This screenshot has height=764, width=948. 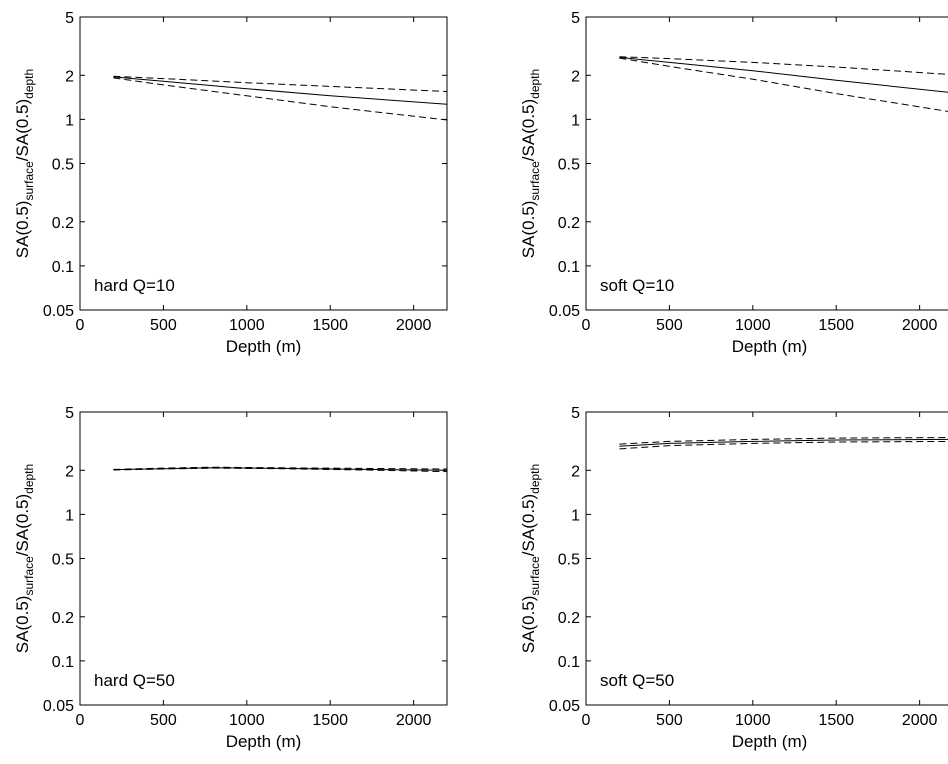 What do you see at coordinates (637, 285) in the screenshot?
I see `panel-label: soft Q=10` at bounding box center [637, 285].